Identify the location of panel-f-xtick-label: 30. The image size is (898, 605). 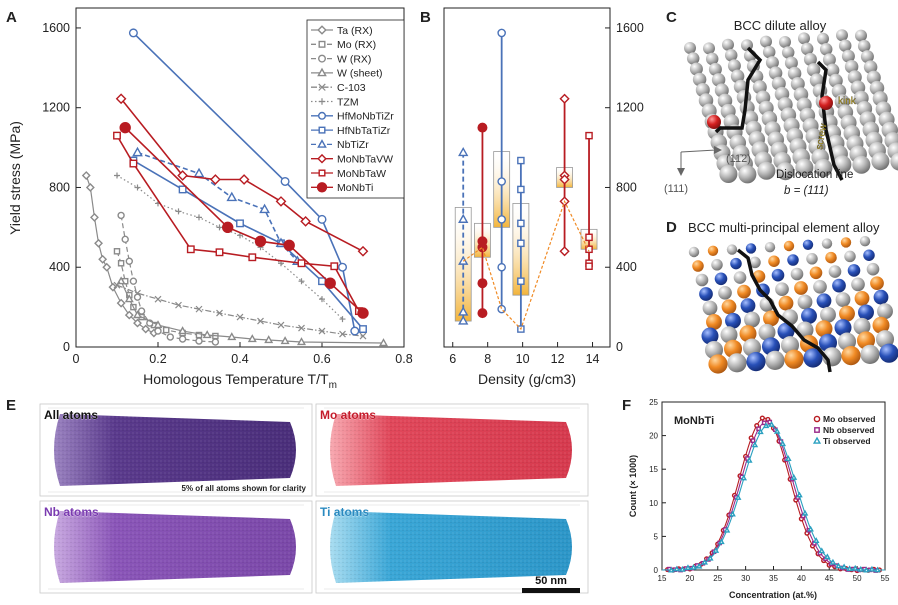
(745, 578).